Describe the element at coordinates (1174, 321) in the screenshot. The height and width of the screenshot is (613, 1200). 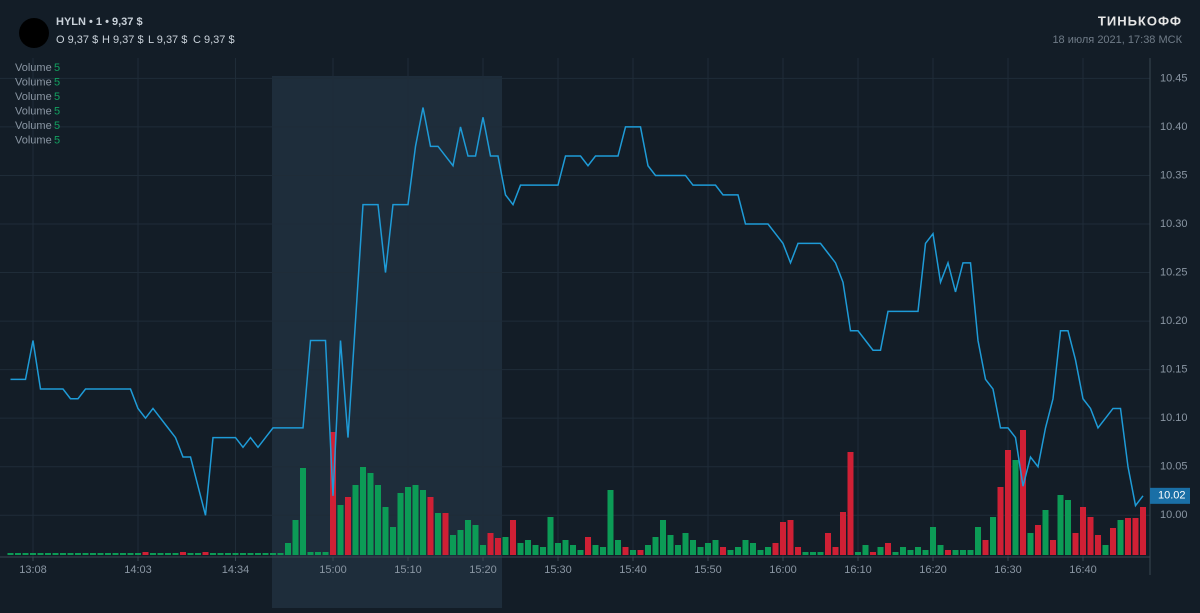
I see `y-tick-label: 10.20` at that location.